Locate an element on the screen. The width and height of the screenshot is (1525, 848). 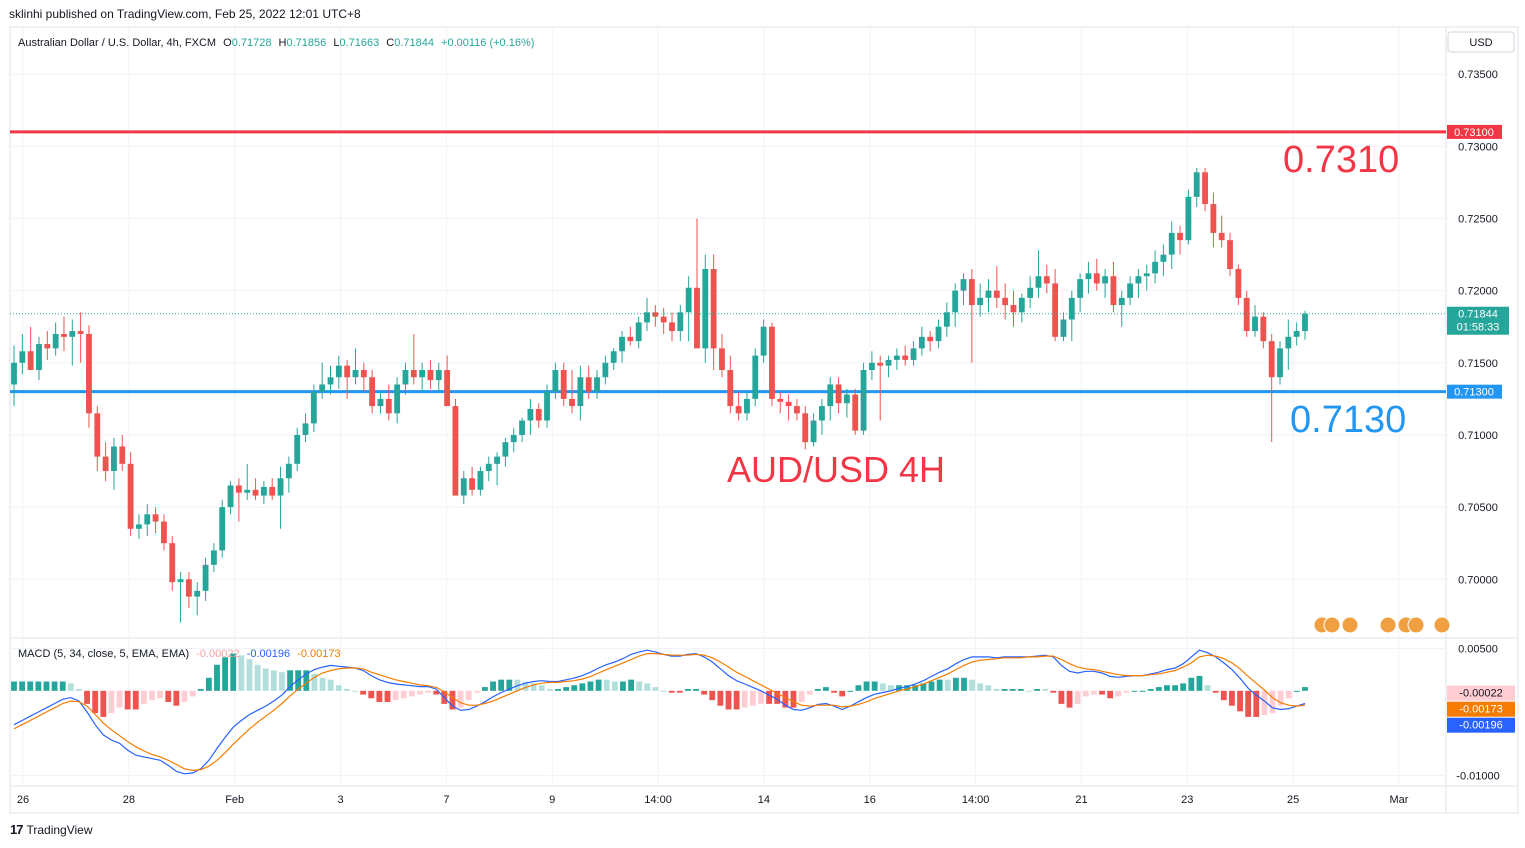
time-tick-label: Mar is located at coordinates (1399, 800).